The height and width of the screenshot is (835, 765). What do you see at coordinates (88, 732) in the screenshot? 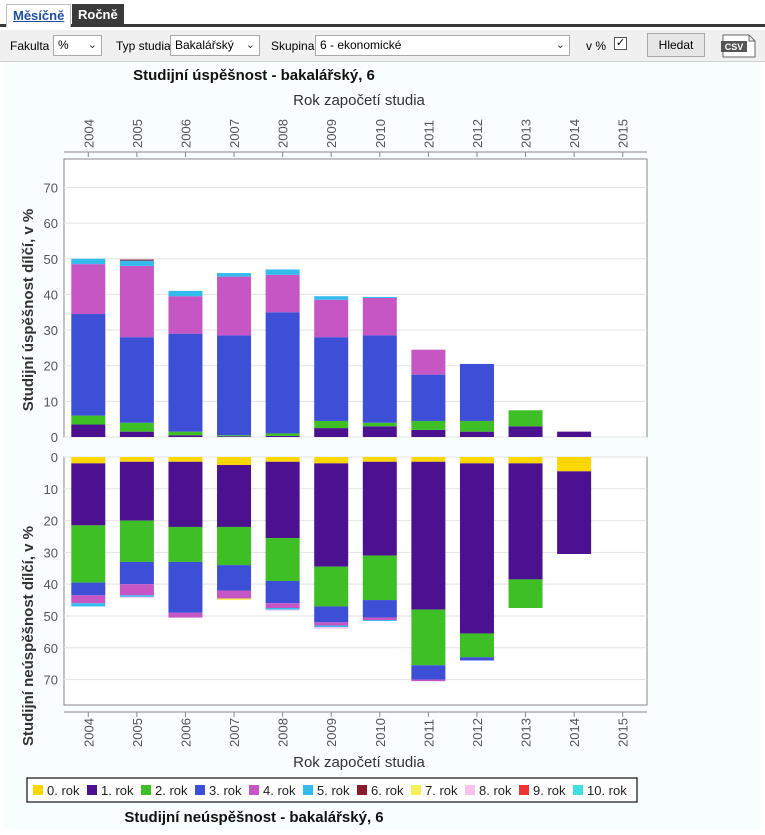
I see `bottom-x-tick-label: 2004` at bounding box center [88, 732].